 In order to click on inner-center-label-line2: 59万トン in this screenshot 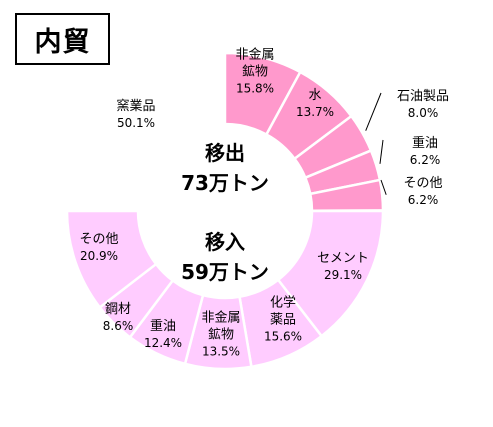, I will do `click(225, 272)`.